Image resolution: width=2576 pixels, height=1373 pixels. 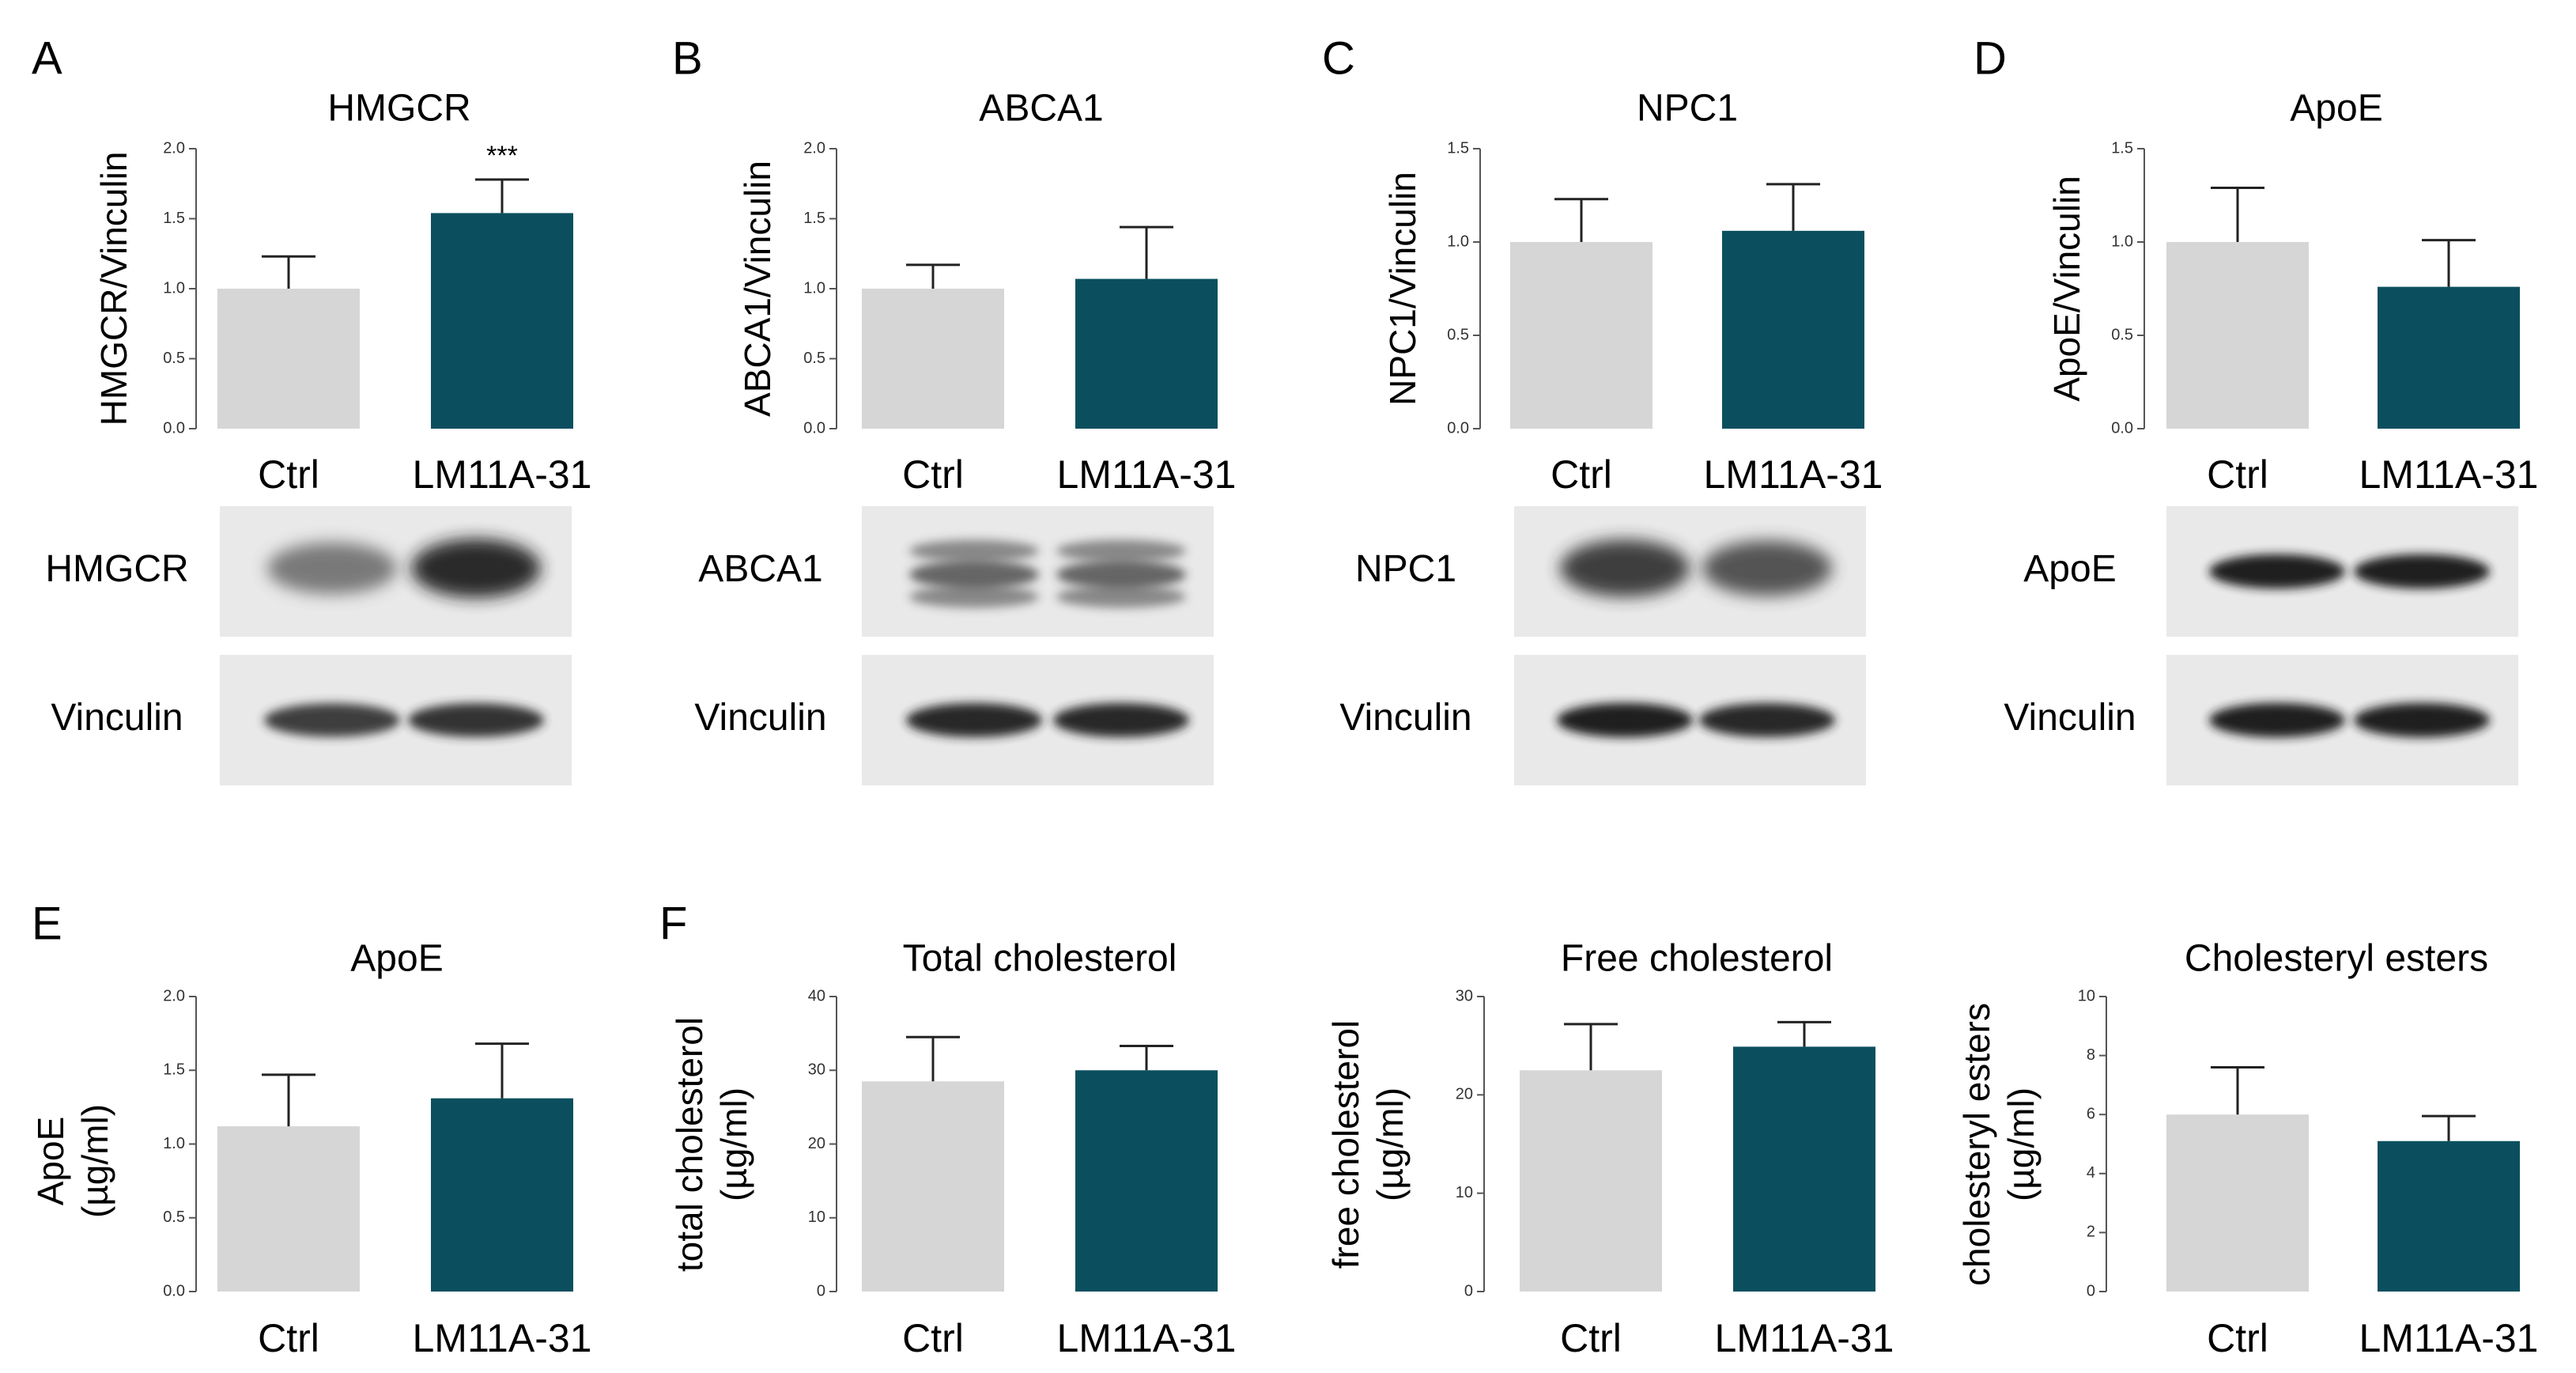 What do you see at coordinates (2069, 569) in the screenshot?
I see `blot-label: ApoE` at bounding box center [2069, 569].